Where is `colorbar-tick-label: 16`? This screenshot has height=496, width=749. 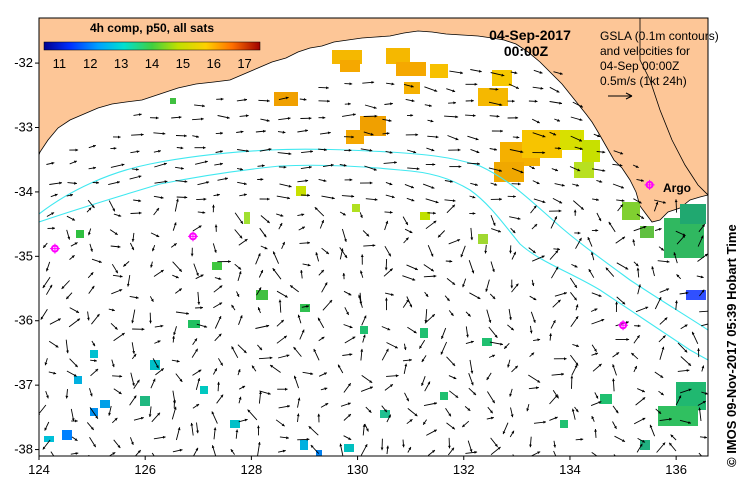
colorbar-tick-label: 16 is located at coordinates (213, 63).